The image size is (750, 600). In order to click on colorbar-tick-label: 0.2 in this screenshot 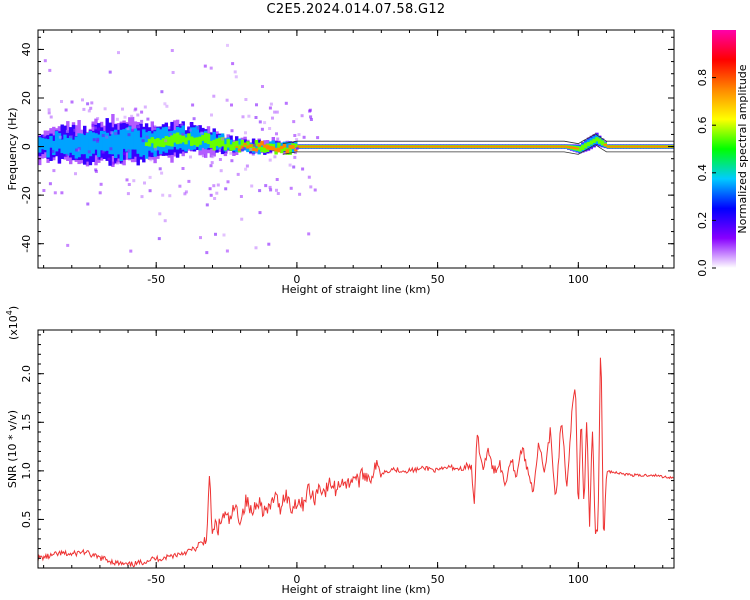, I will do `click(702, 221)`.